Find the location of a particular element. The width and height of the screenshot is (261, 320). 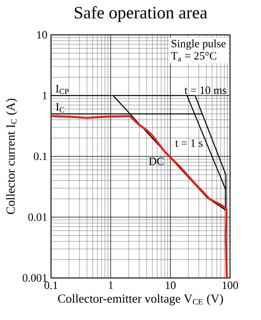

series-label: I$_{CP}$ is located at coordinates (62, 89).